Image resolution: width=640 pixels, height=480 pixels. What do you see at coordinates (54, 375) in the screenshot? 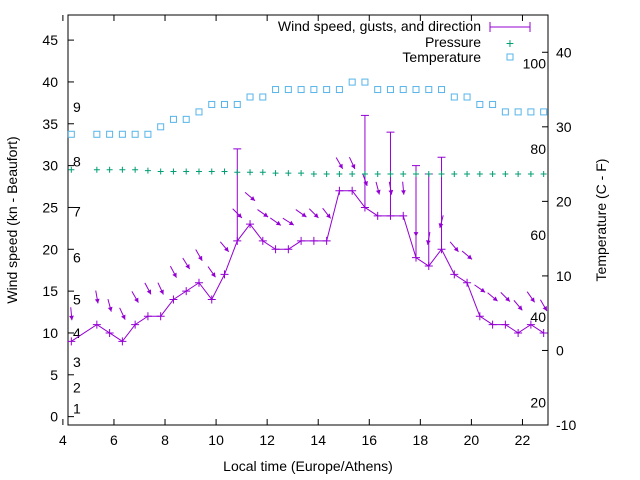
I see `y-tick-label: 5` at bounding box center [54, 375].